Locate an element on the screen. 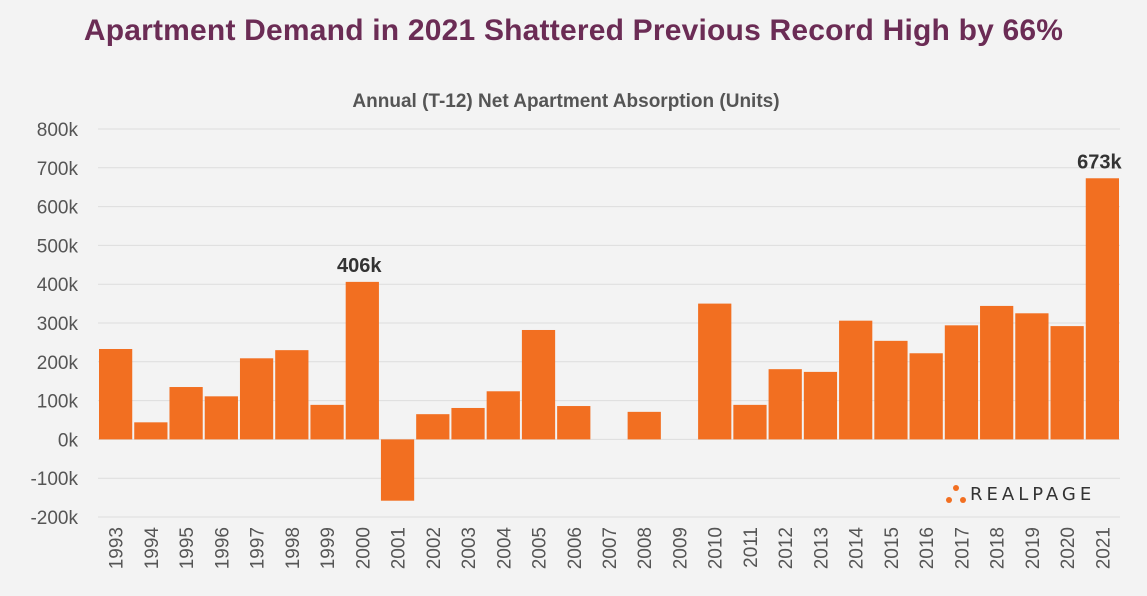 This screenshot has width=1147, height=596. x-tick-label: 1994 is located at coordinates (152, 548).